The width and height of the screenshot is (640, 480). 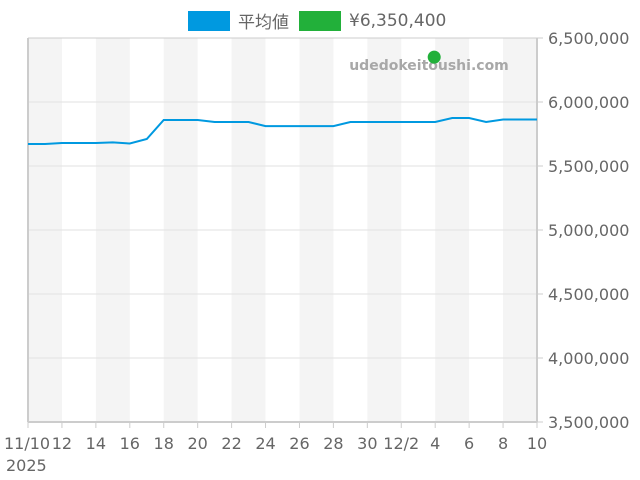 I want to click on y-tick-label: 5,000,000, so click(x=588, y=230).